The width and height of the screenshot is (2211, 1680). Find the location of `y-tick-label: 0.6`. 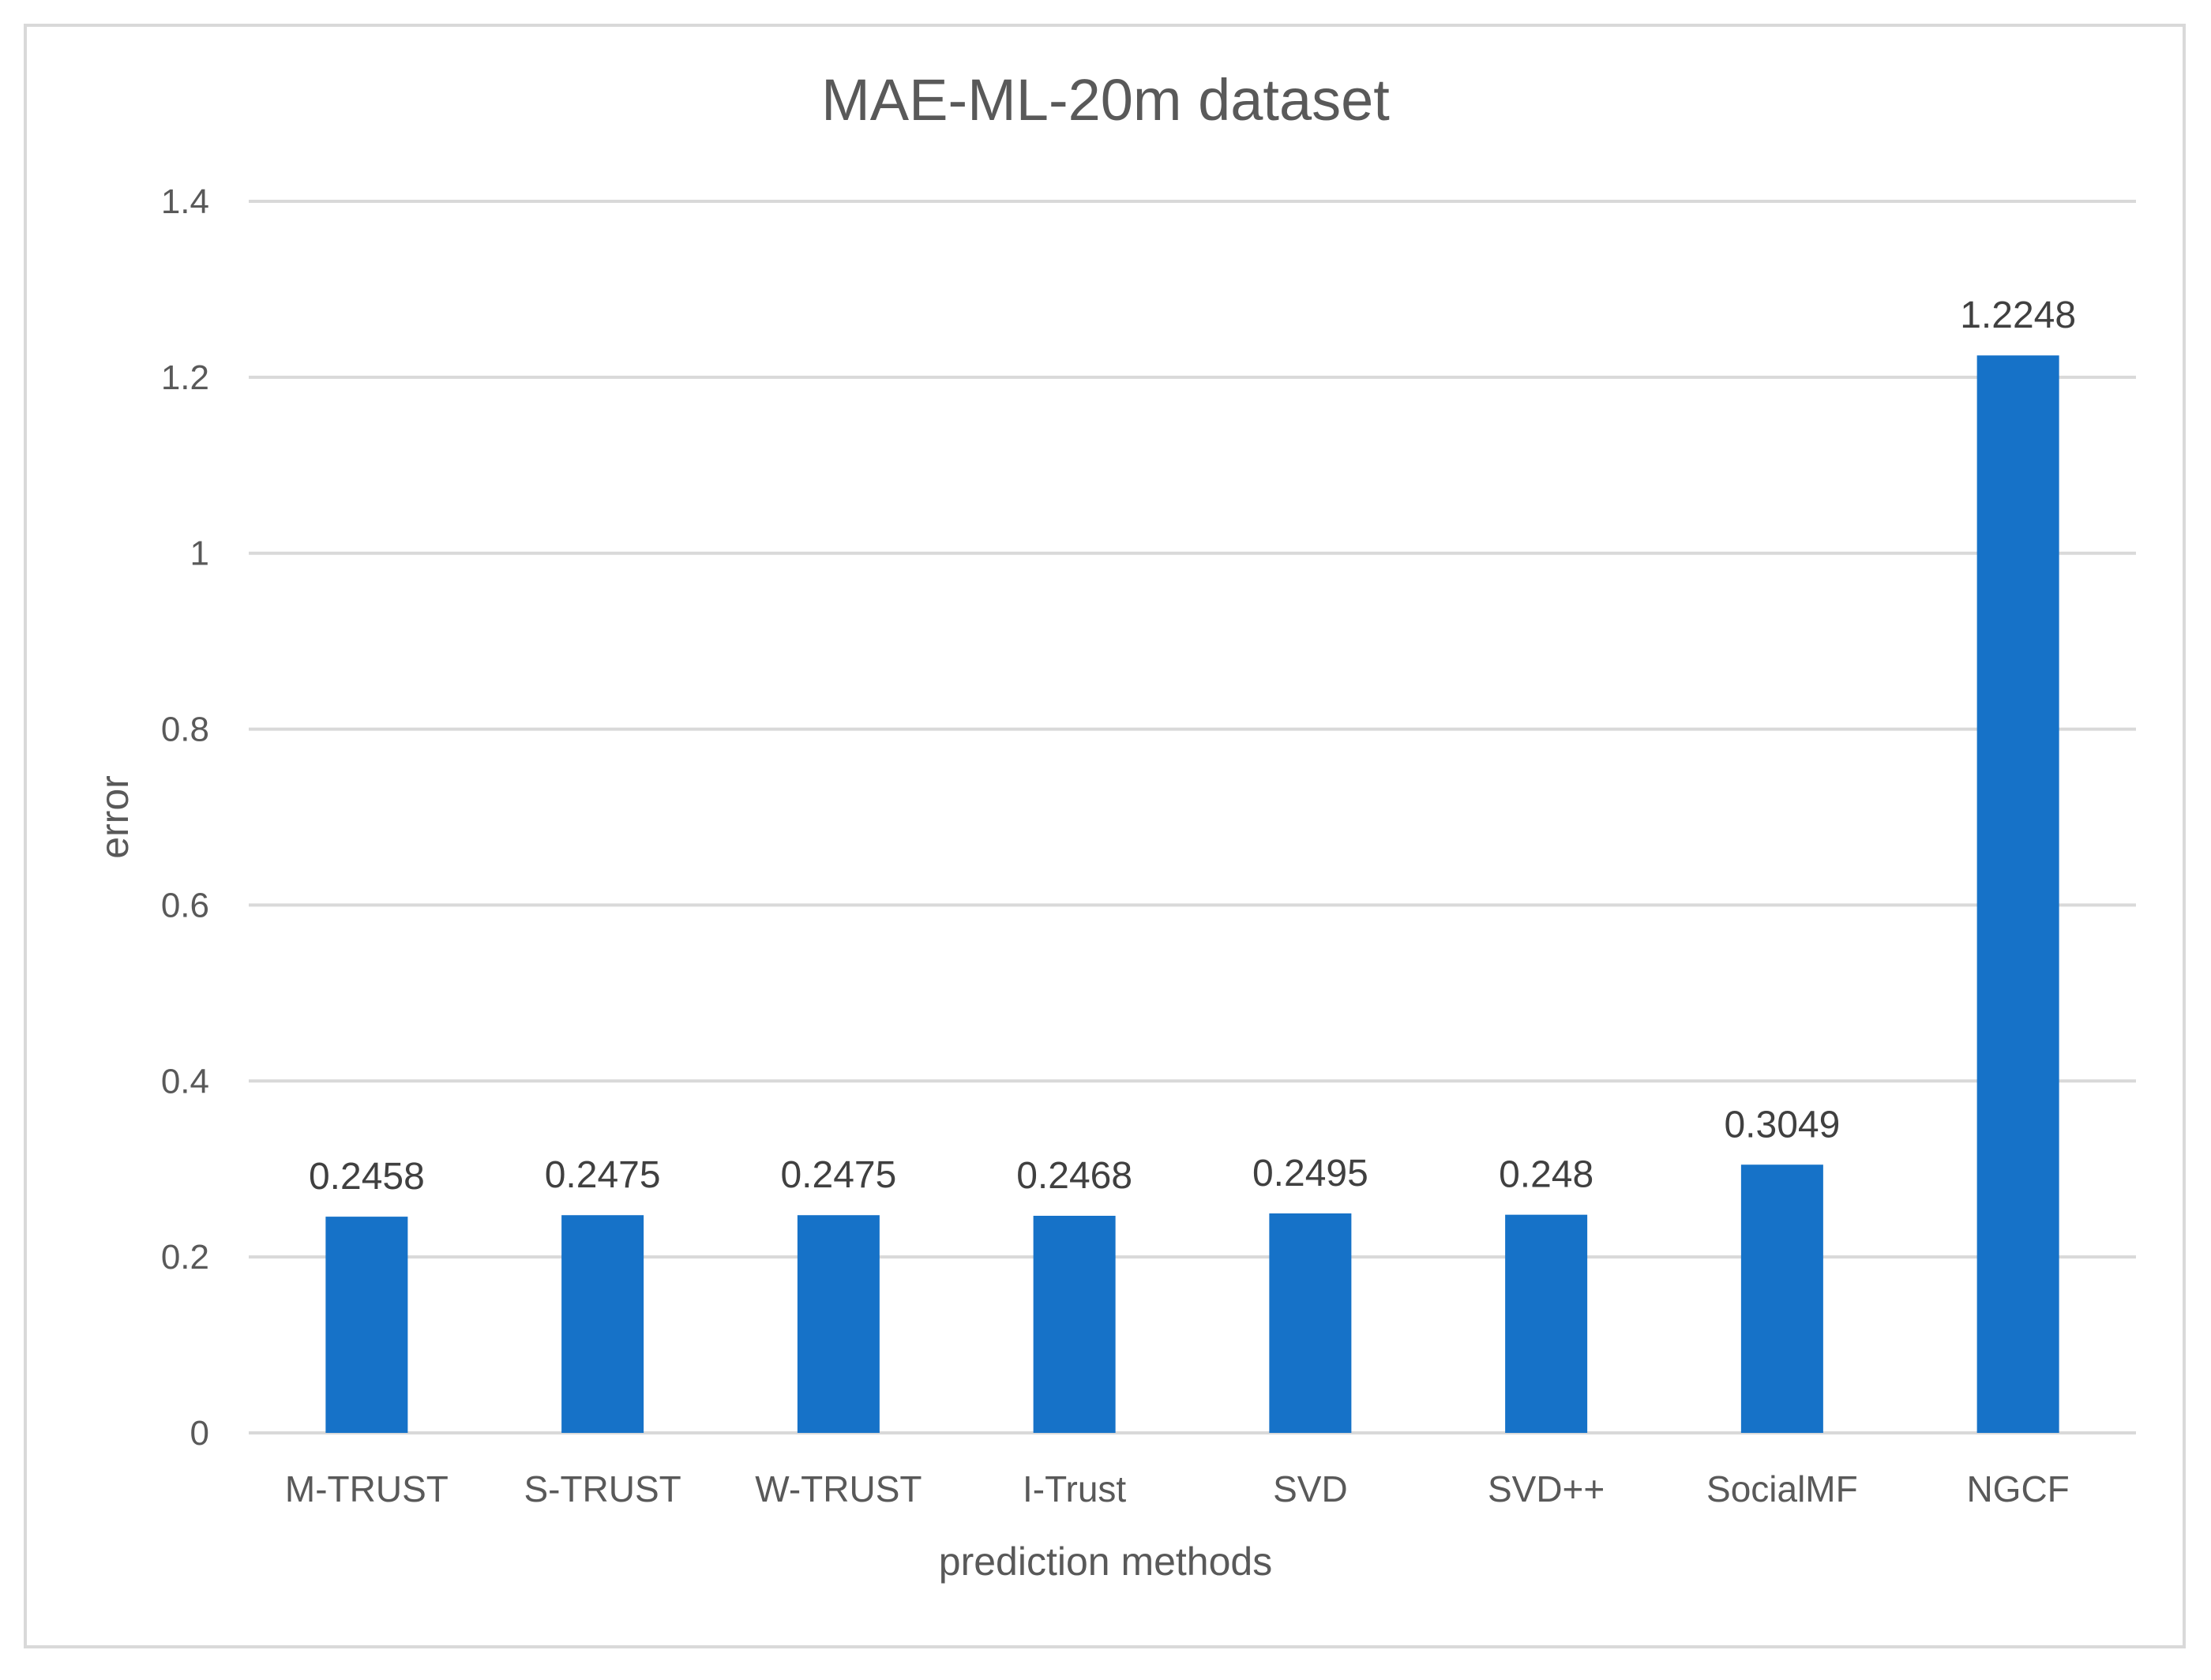

y-tick-label: 0.6 is located at coordinates (185, 905).